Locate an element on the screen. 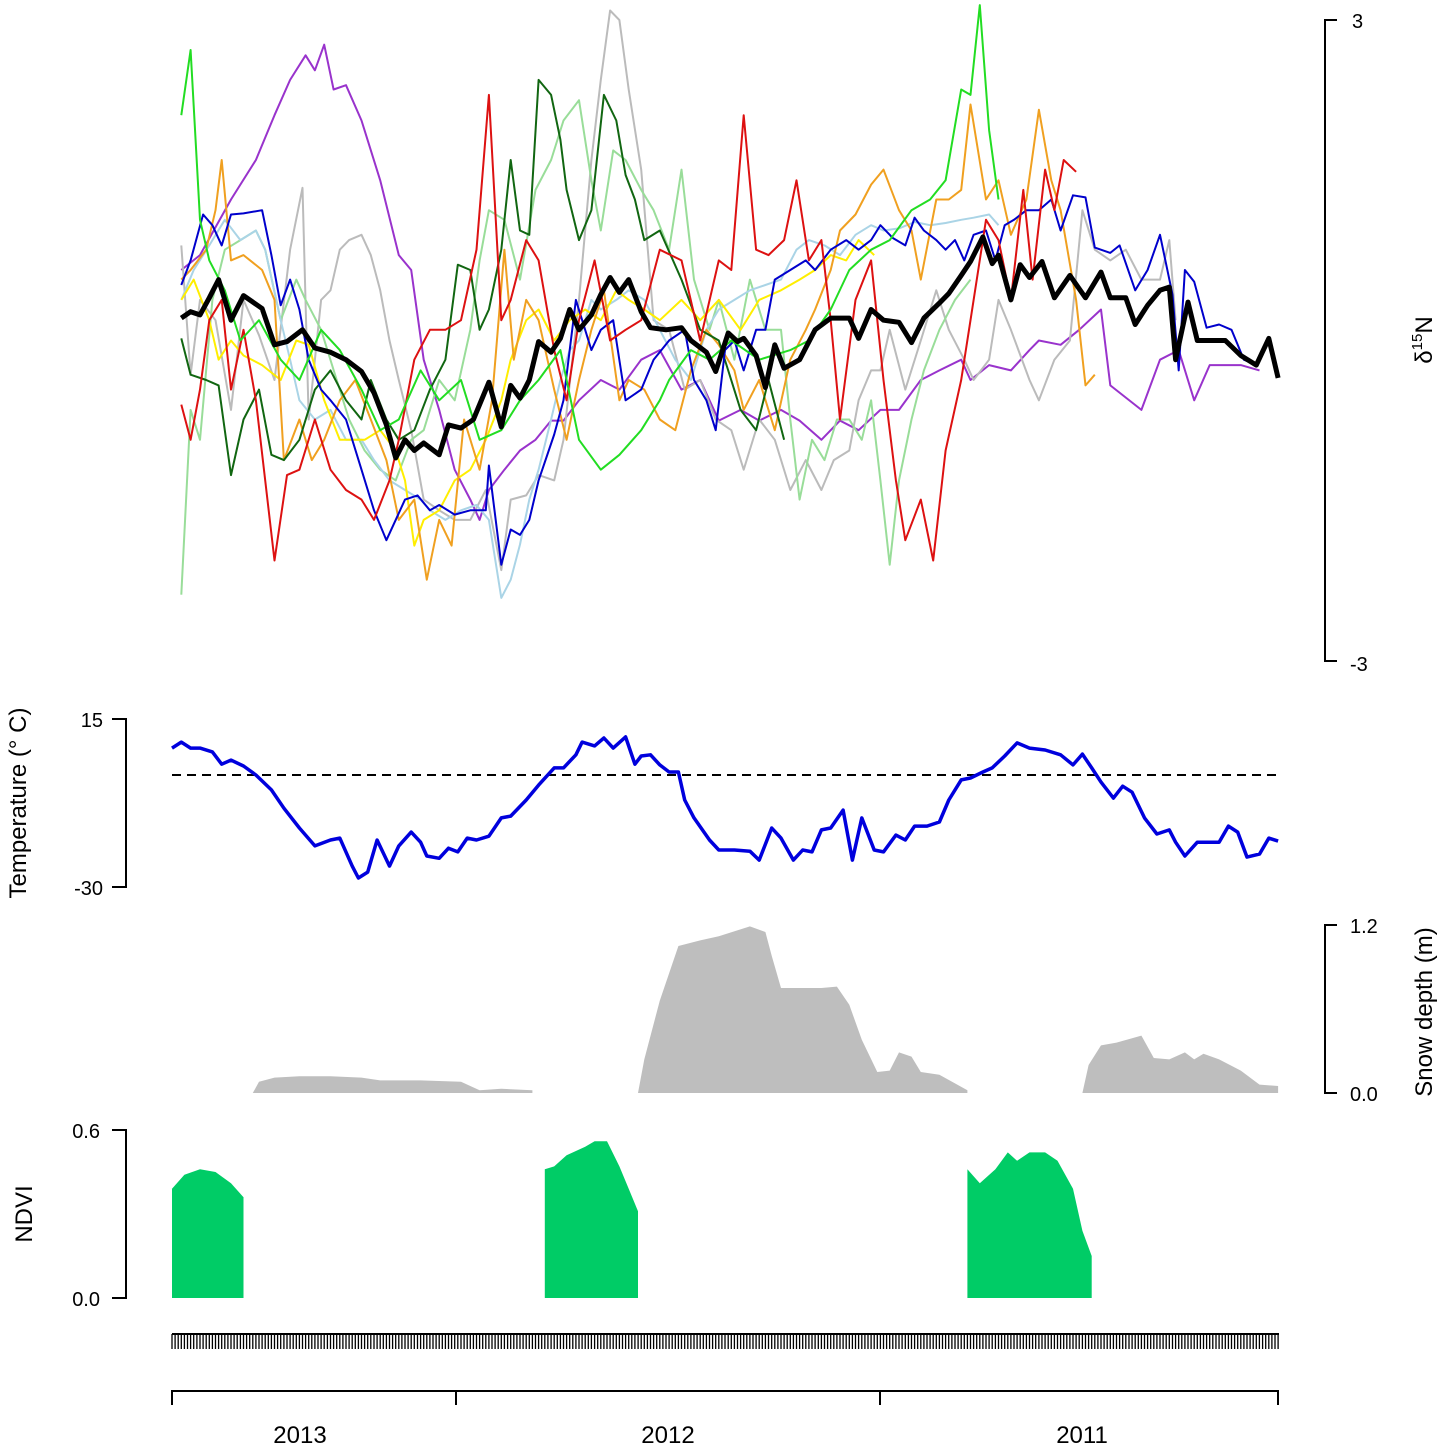 The height and width of the screenshot is (1445, 1440). snow-panel is located at coordinates (765, 1009).